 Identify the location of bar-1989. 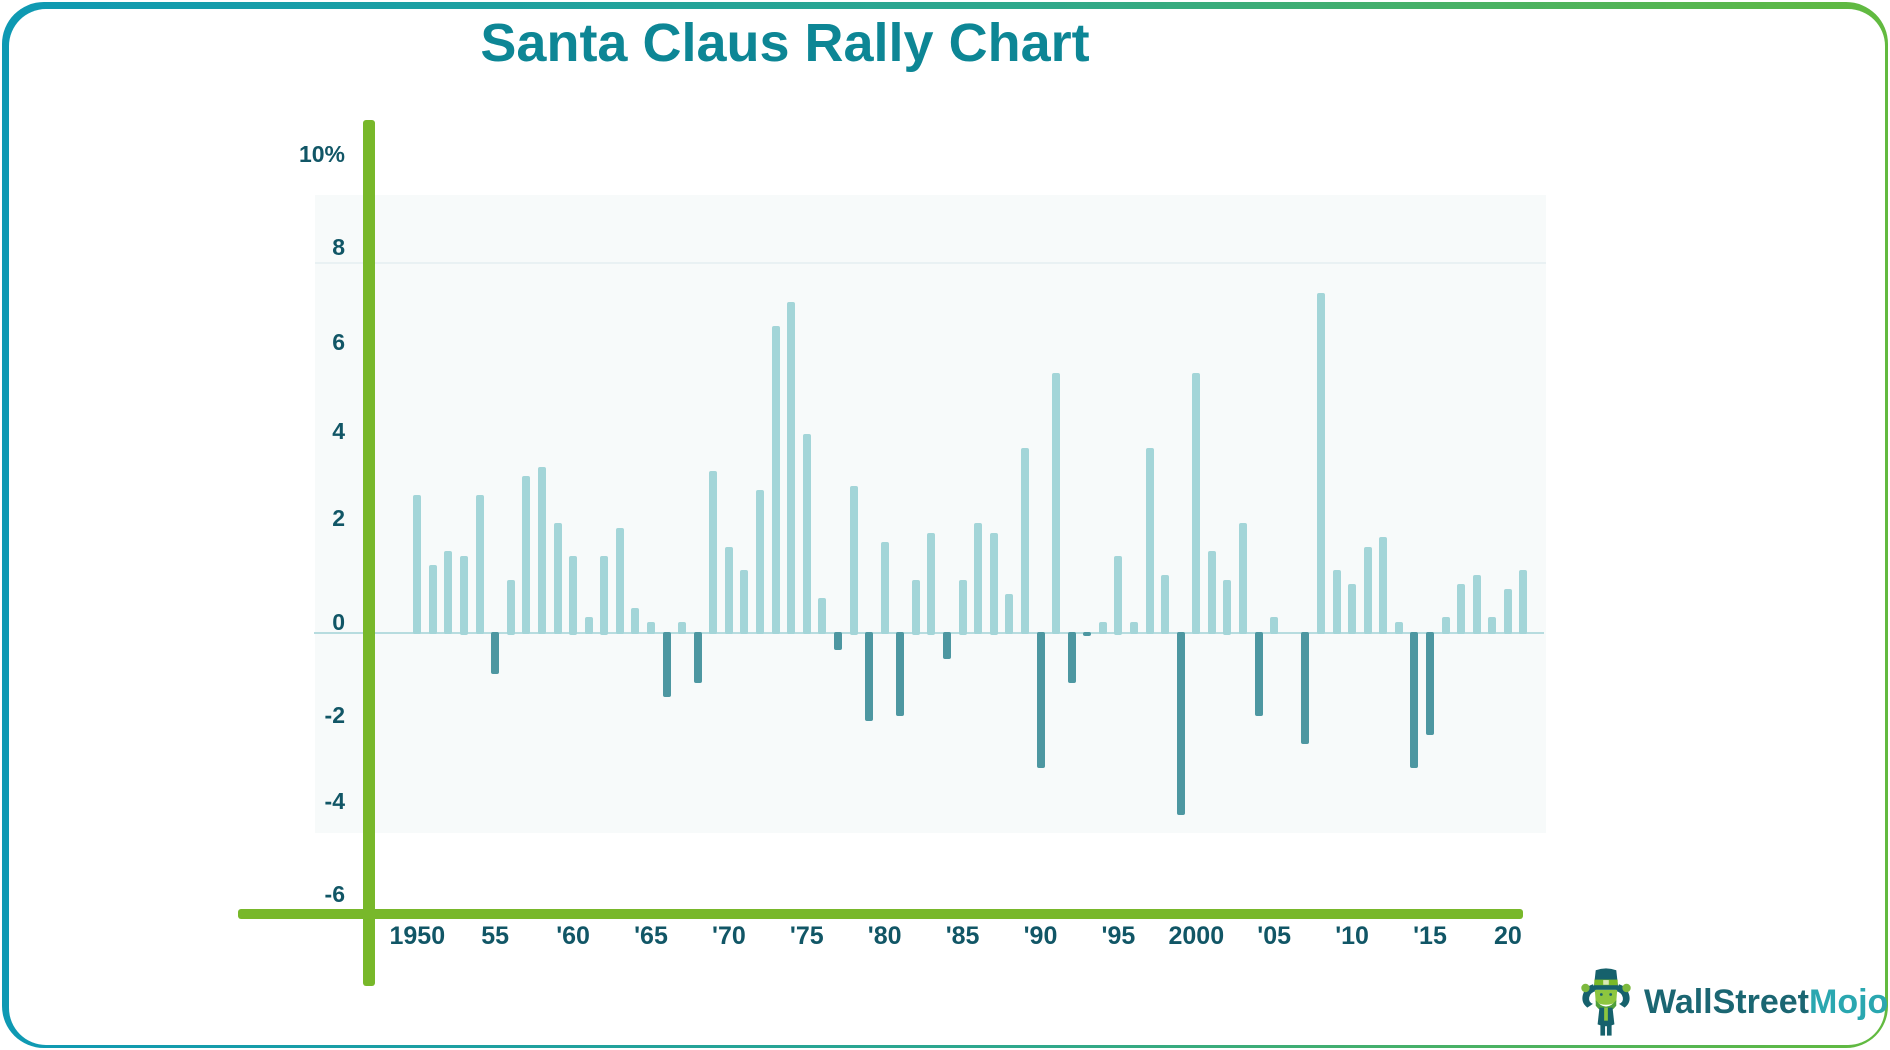
(1024, 541).